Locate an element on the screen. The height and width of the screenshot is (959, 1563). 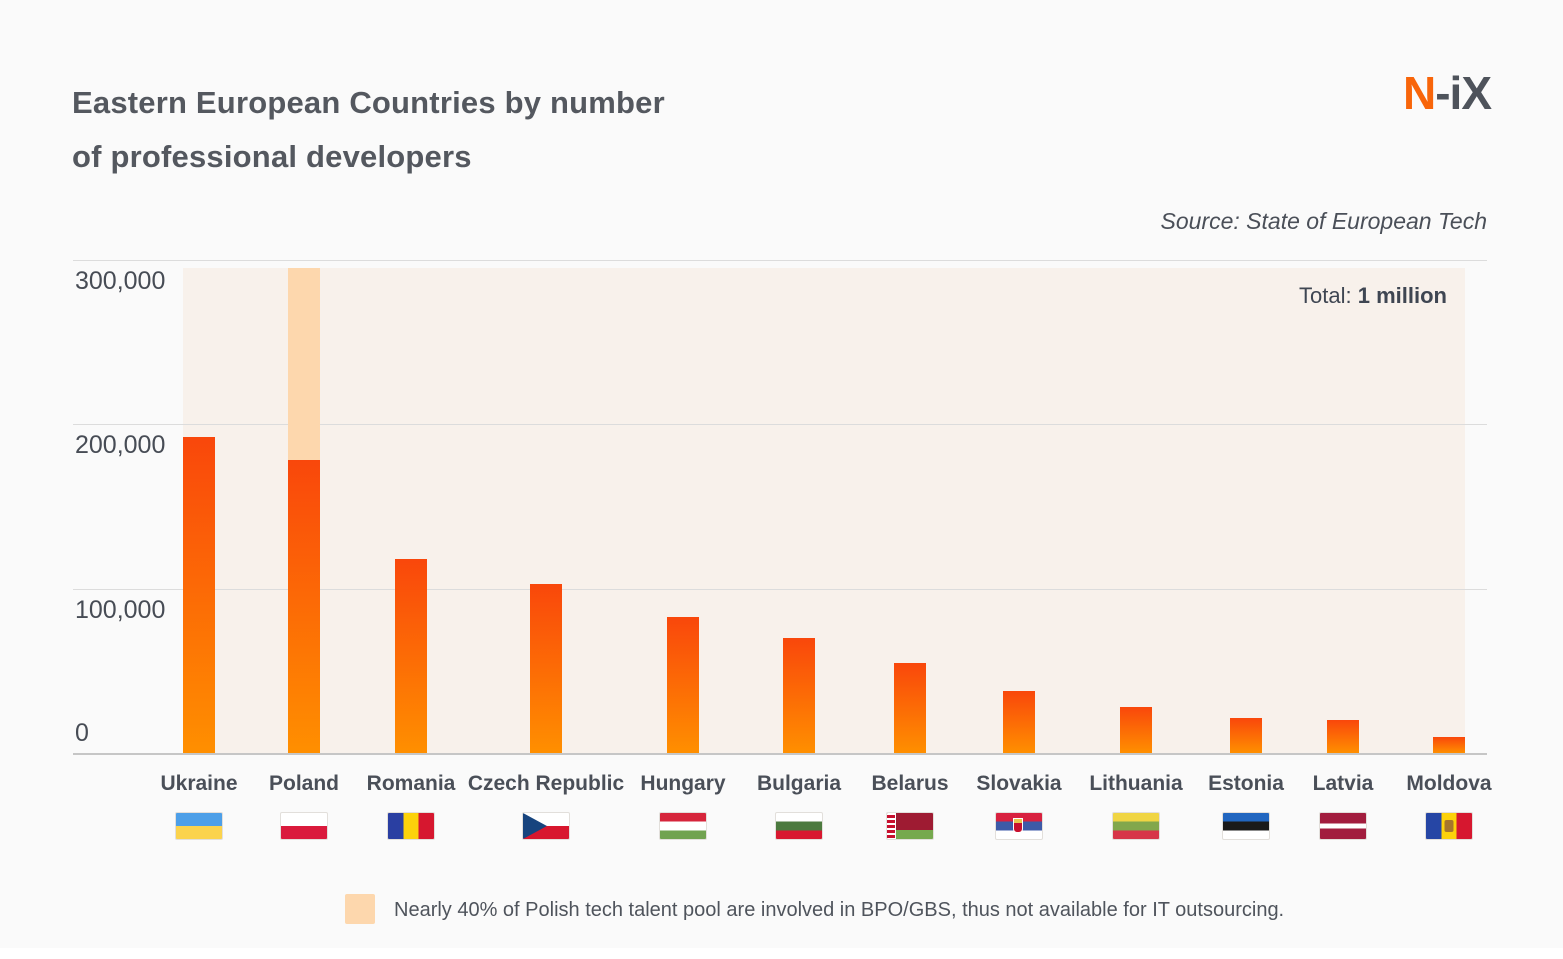
y-axis-tick-300000: 300,000 is located at coordinates (120, 281).